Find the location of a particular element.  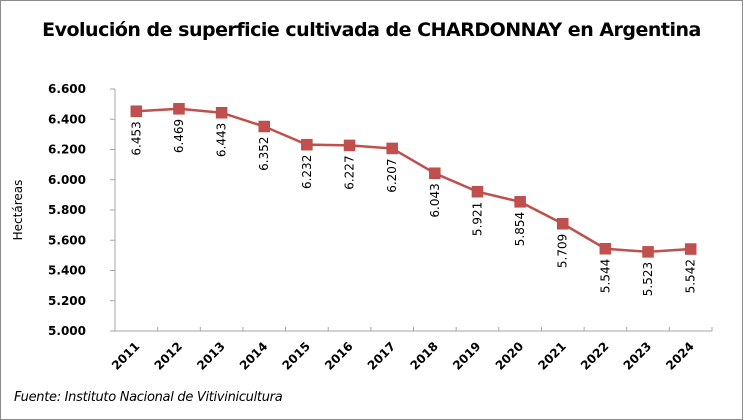

x-tick-label: 2014 is located at coordinates (254, 356).